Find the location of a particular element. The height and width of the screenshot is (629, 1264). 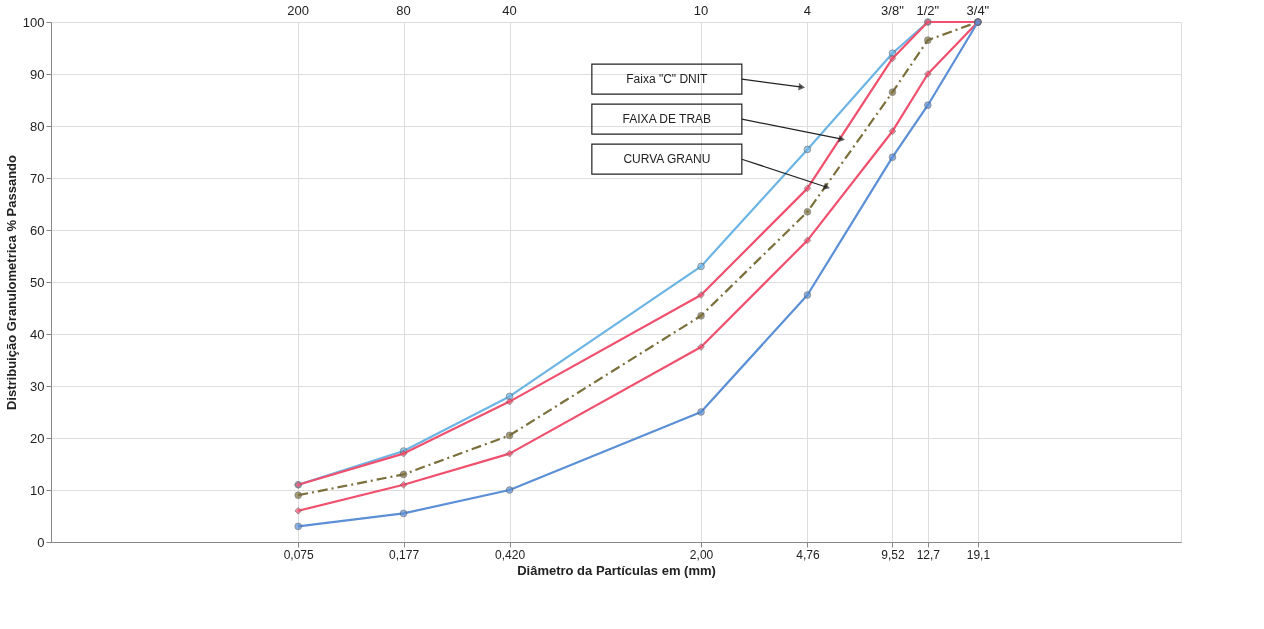

x-axis-title: Diâmetro da Partículas em (mm) is located at coordinates (616, 570).